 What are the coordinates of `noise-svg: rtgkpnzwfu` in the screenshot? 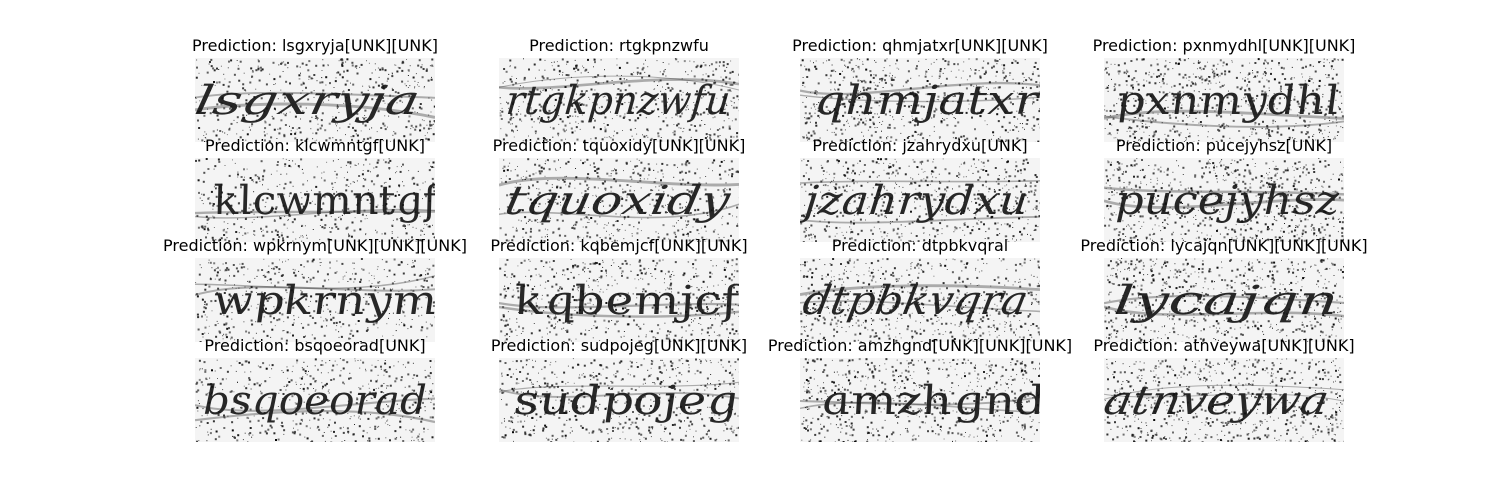 It's located at (619, 100).